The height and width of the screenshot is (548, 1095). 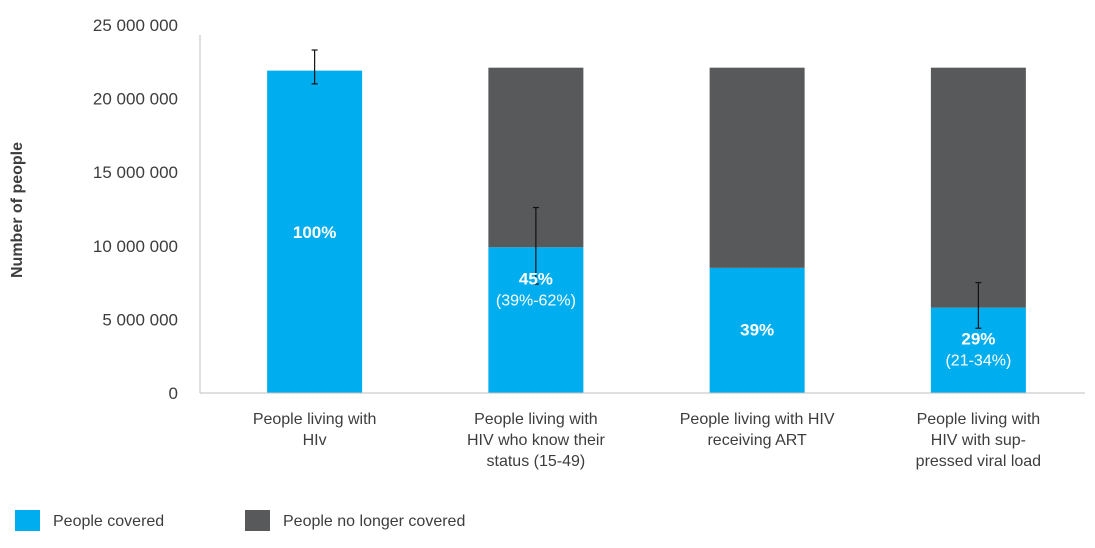 What do you see at coordinates (536, 461) in the screenshot?
I see `category-label-line: status (15-49)` at bounding box center [536, 461].